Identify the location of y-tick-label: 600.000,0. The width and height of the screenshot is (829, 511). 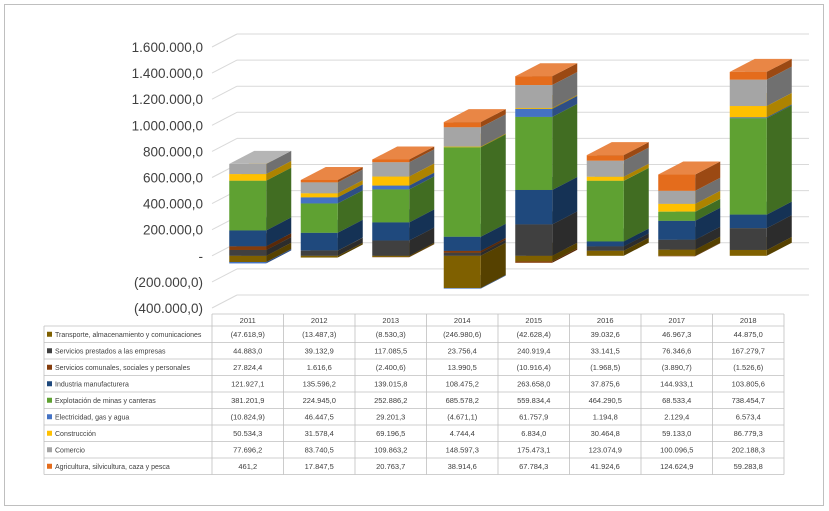
(173, 178).